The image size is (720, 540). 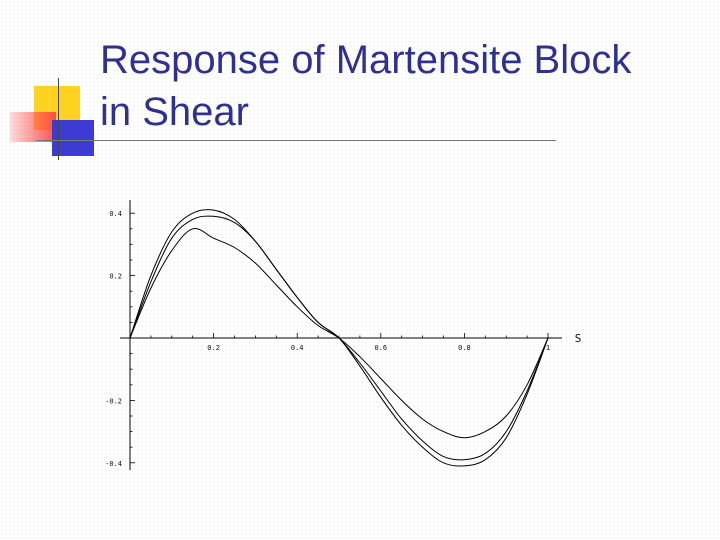 I want to click on x-tick-label: 0.8, so click(x=464, y=348).